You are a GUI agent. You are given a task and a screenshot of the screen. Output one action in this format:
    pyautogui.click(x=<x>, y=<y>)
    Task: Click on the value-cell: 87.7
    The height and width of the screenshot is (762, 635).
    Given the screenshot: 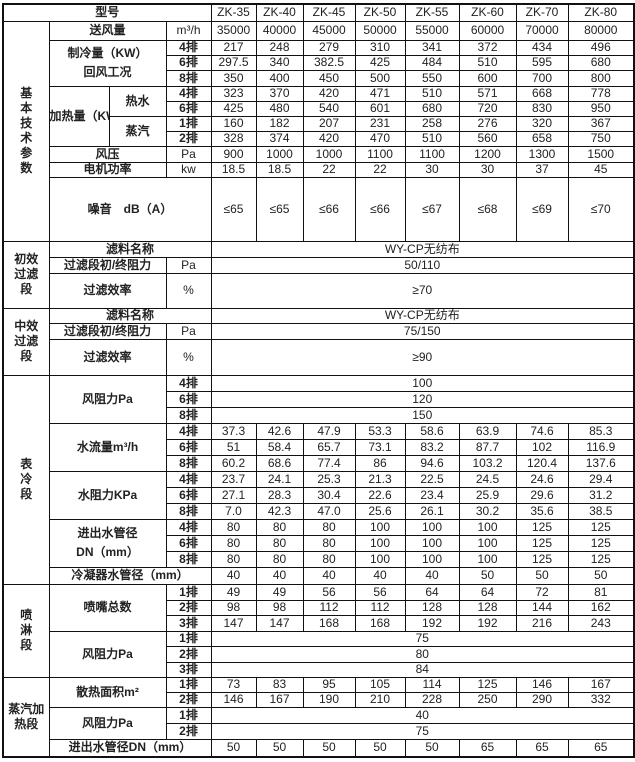 What is the action you would take?
    pyautogui.click(x=487, y=447)
    